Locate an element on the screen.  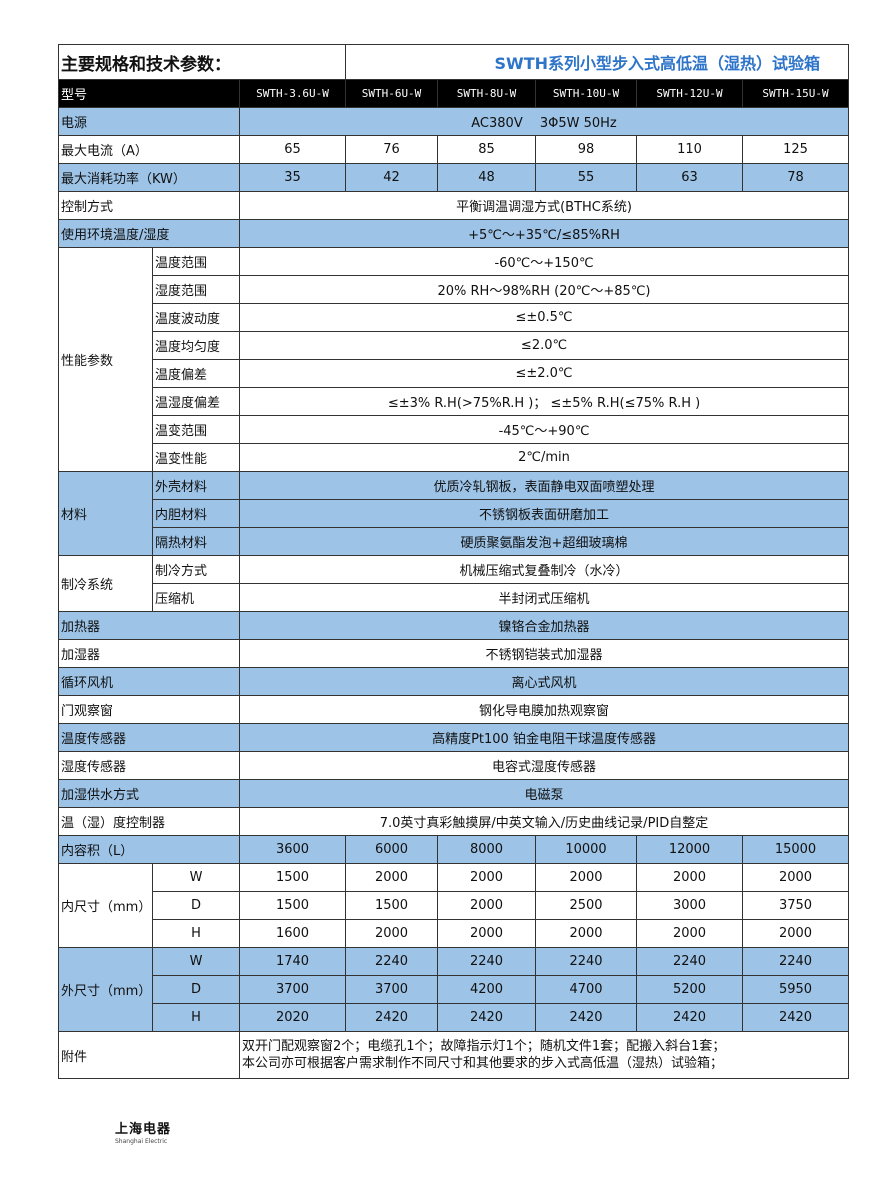
sub-label: 压缩机 is located at coordinates (196, 597).